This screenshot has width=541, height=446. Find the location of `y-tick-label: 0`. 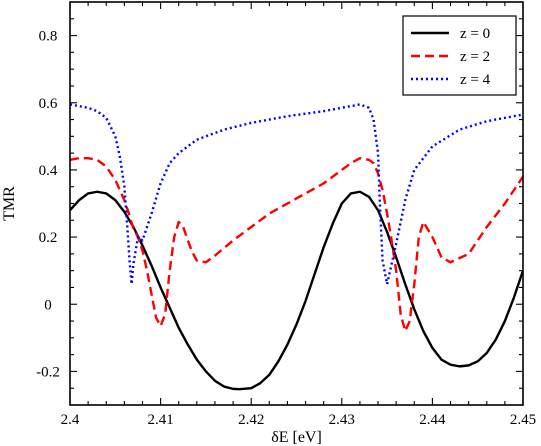

y-tick-label: 0 is located at coordinates (48, 305).